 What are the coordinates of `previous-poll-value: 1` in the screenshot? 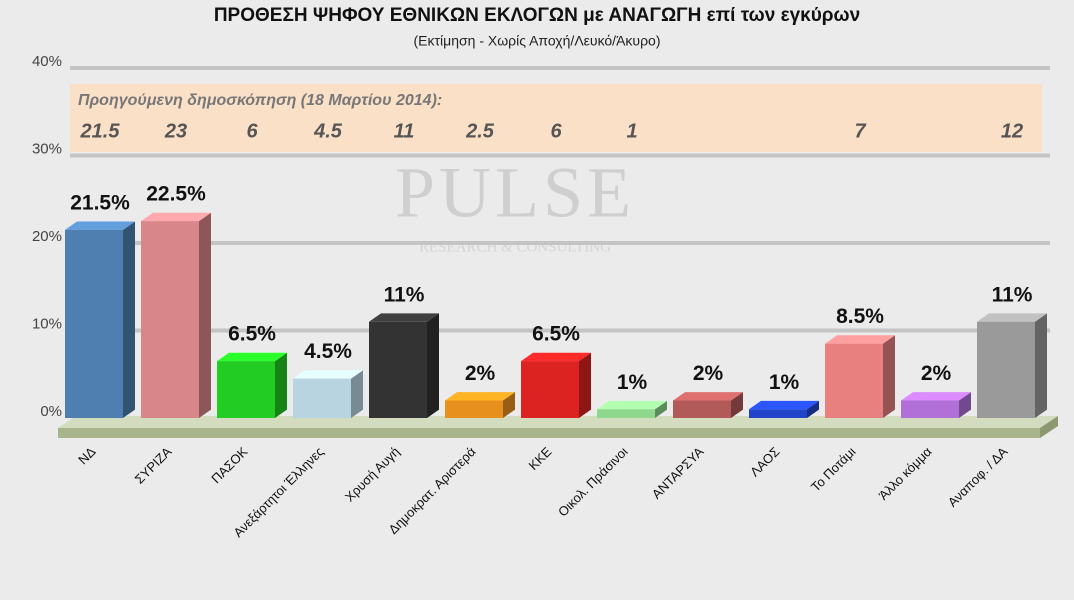 It's located at (631, 131).